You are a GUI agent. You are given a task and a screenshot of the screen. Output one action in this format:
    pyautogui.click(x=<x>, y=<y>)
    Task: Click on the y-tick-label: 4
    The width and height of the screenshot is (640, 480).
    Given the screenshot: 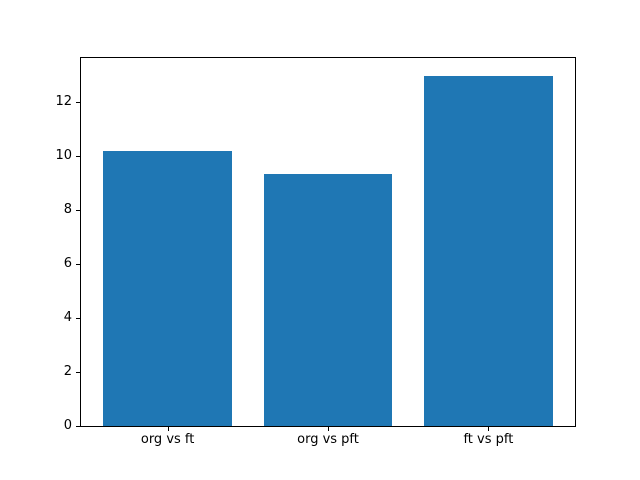 What is the action you would take?
    pyautogui.click(x=67, y=318)
    